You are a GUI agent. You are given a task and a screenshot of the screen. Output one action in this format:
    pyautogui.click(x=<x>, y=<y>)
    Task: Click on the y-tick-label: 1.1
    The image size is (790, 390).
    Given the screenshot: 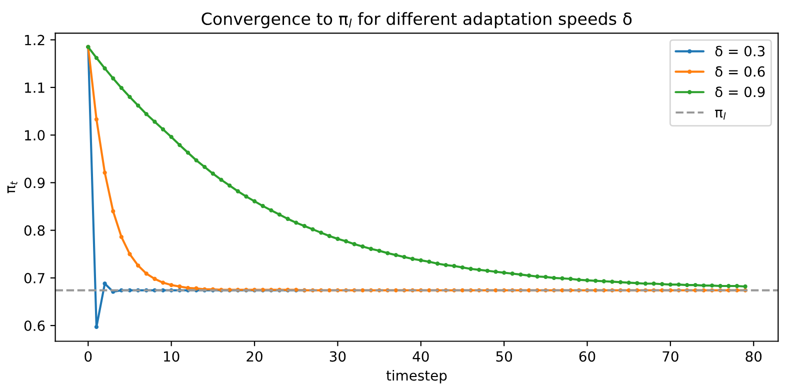 What is the action you would take?
    pyautogui.click(x=34, y=87)
    